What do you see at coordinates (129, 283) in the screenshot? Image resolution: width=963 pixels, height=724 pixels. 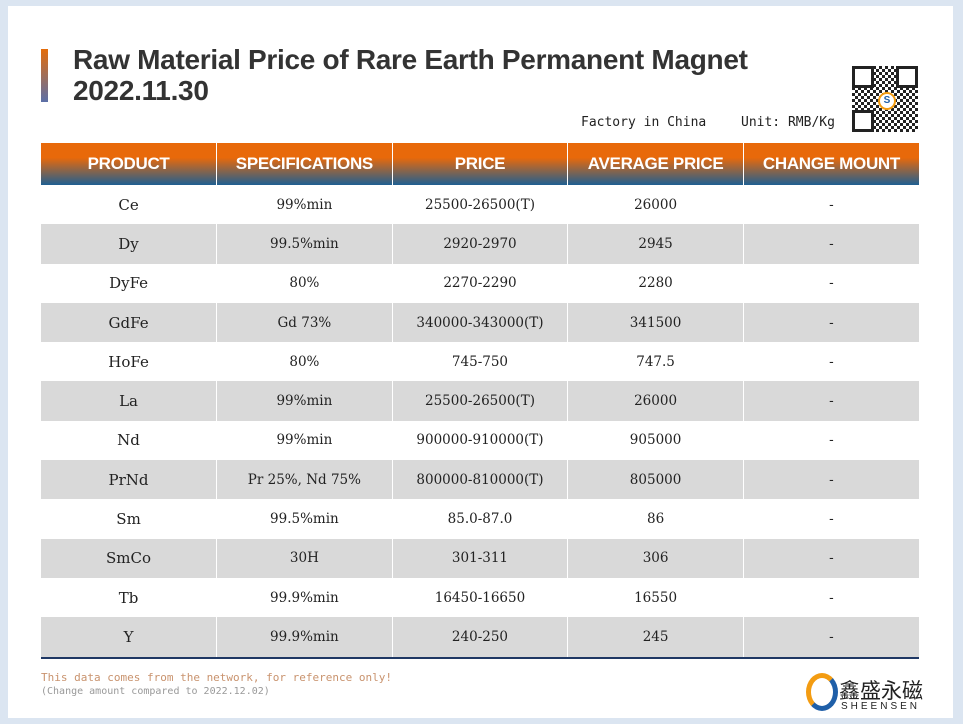 I see `table-cell: DyFe` at bounding box center [129, 283].